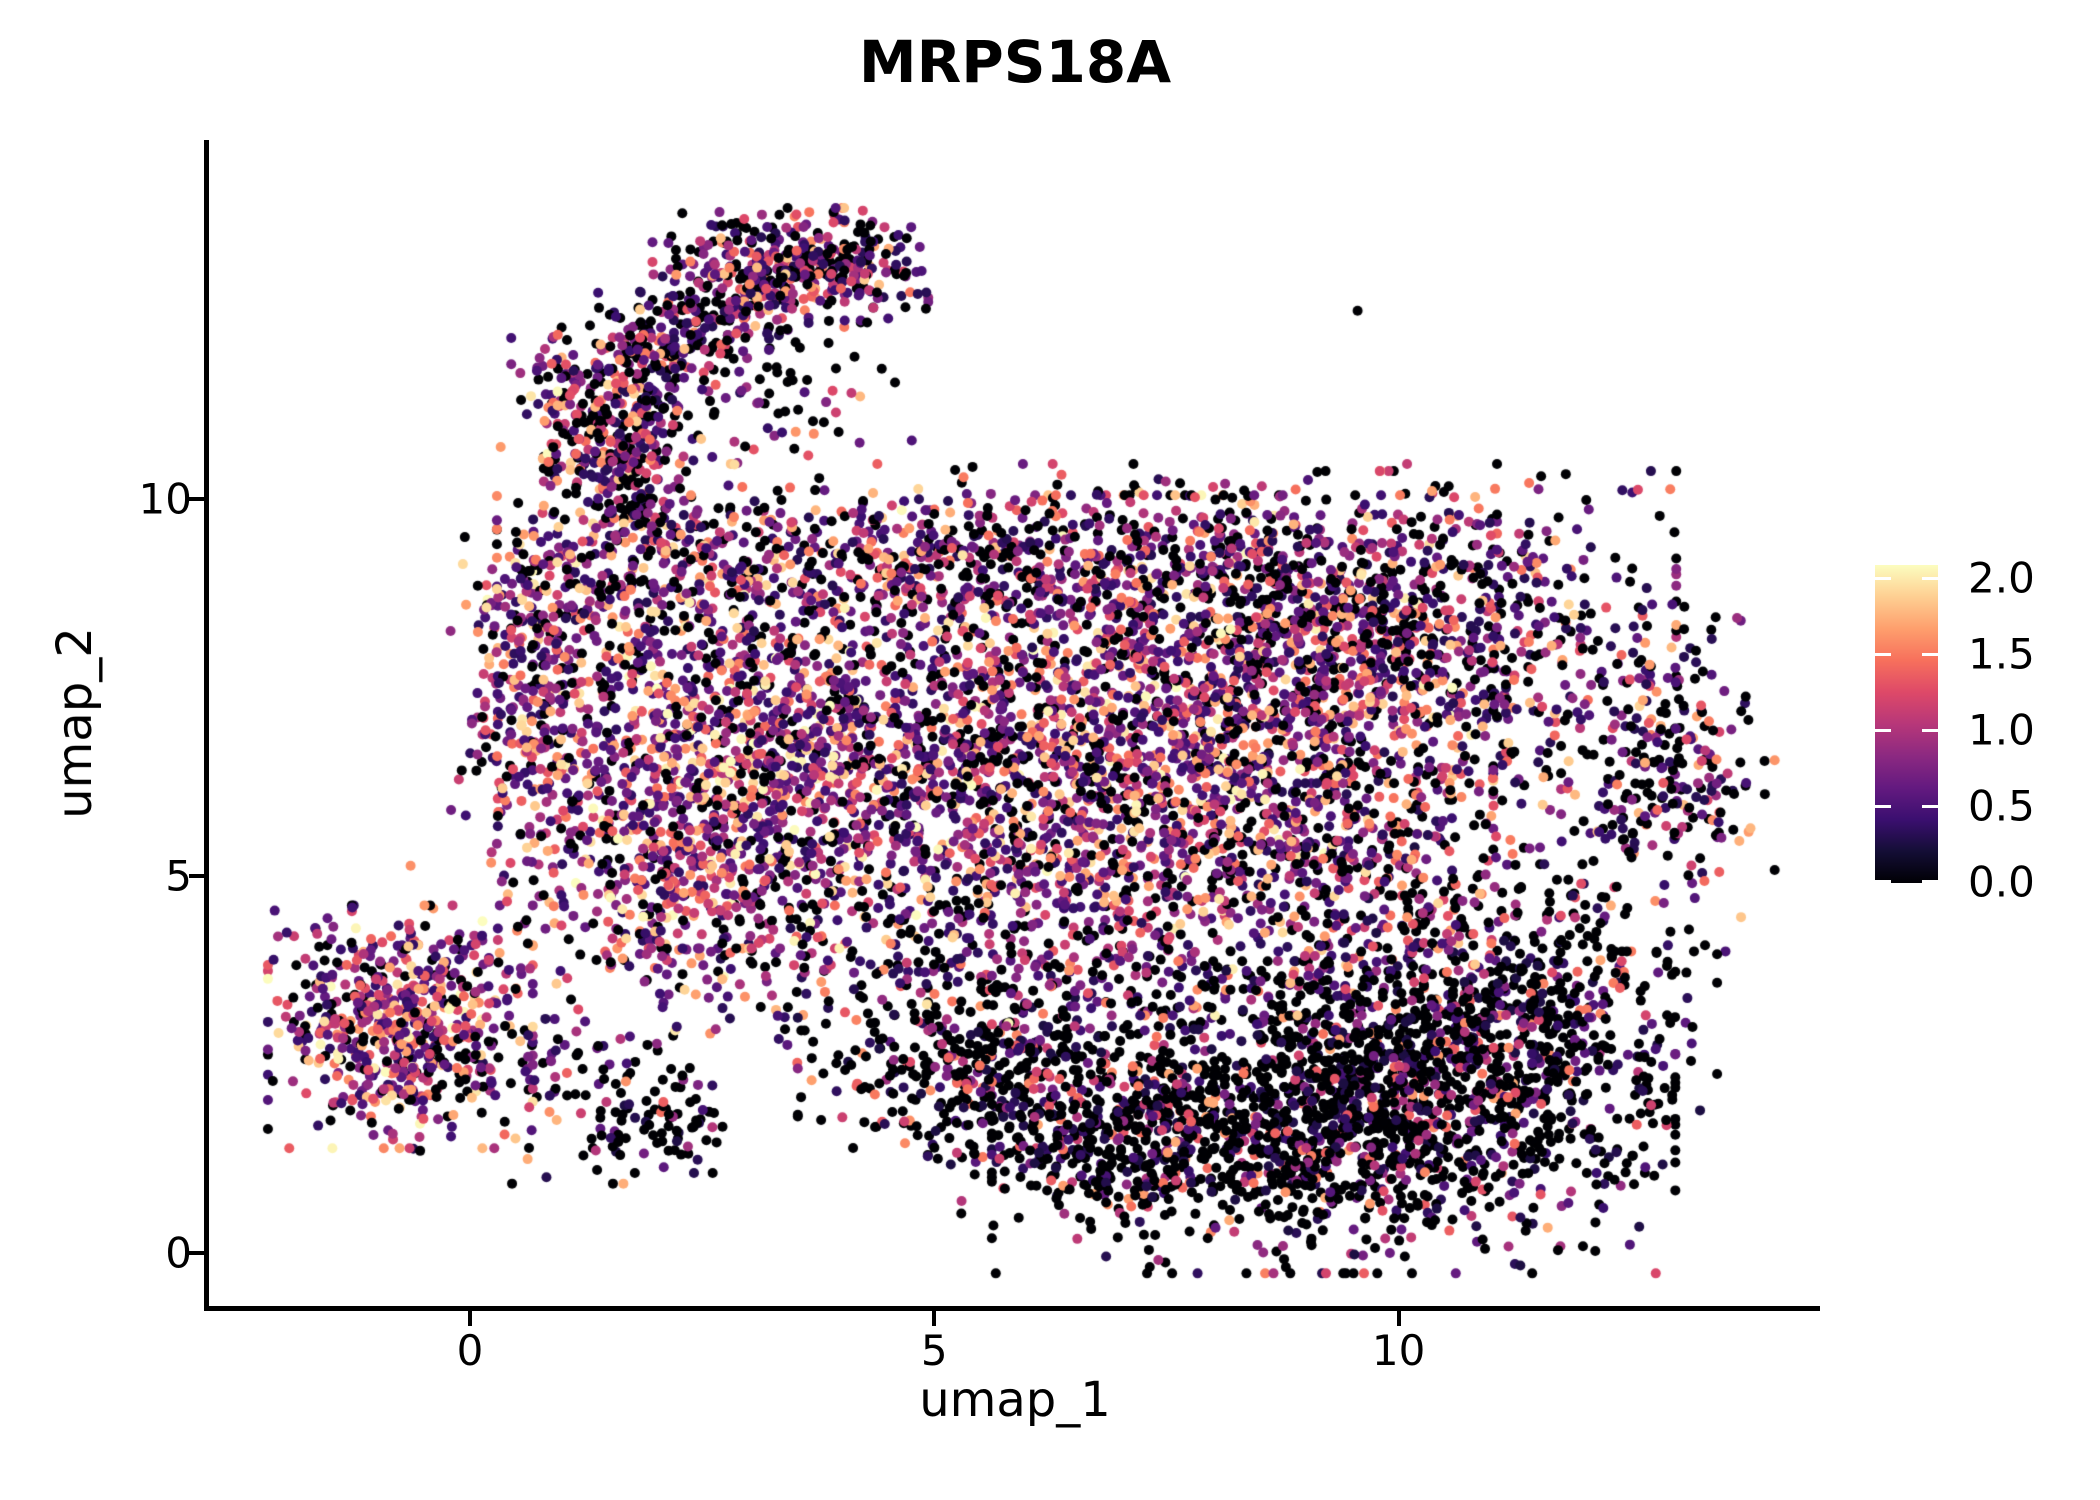 This screenshot has height=1500, width=2100. I want to click on y-axis-line, so click(206, 725).